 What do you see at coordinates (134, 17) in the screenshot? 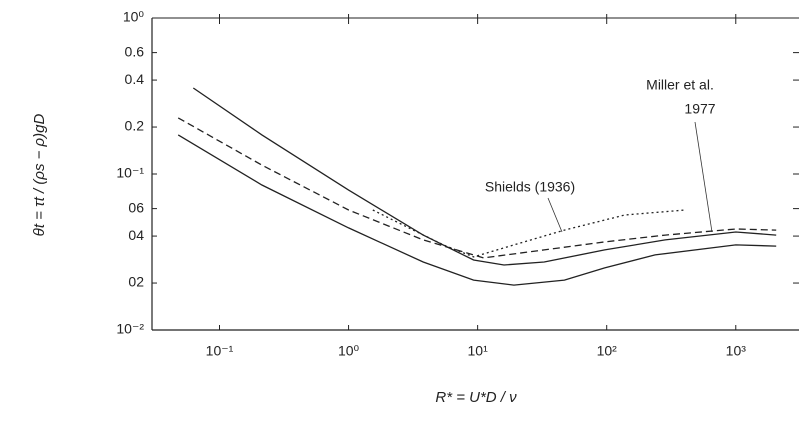
I see `y-tick-label: 10⁰` at bounding box center [134, 17].